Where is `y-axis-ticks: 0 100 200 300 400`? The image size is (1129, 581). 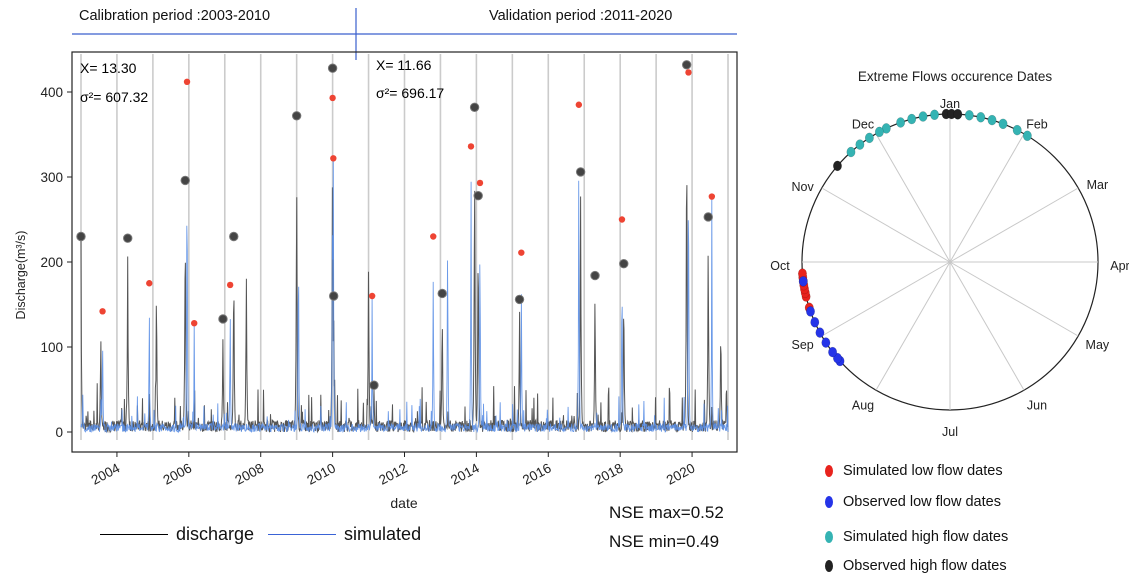
y-axis-ticks: 0 100 200 300 400 is located at coordinates (56, 262).